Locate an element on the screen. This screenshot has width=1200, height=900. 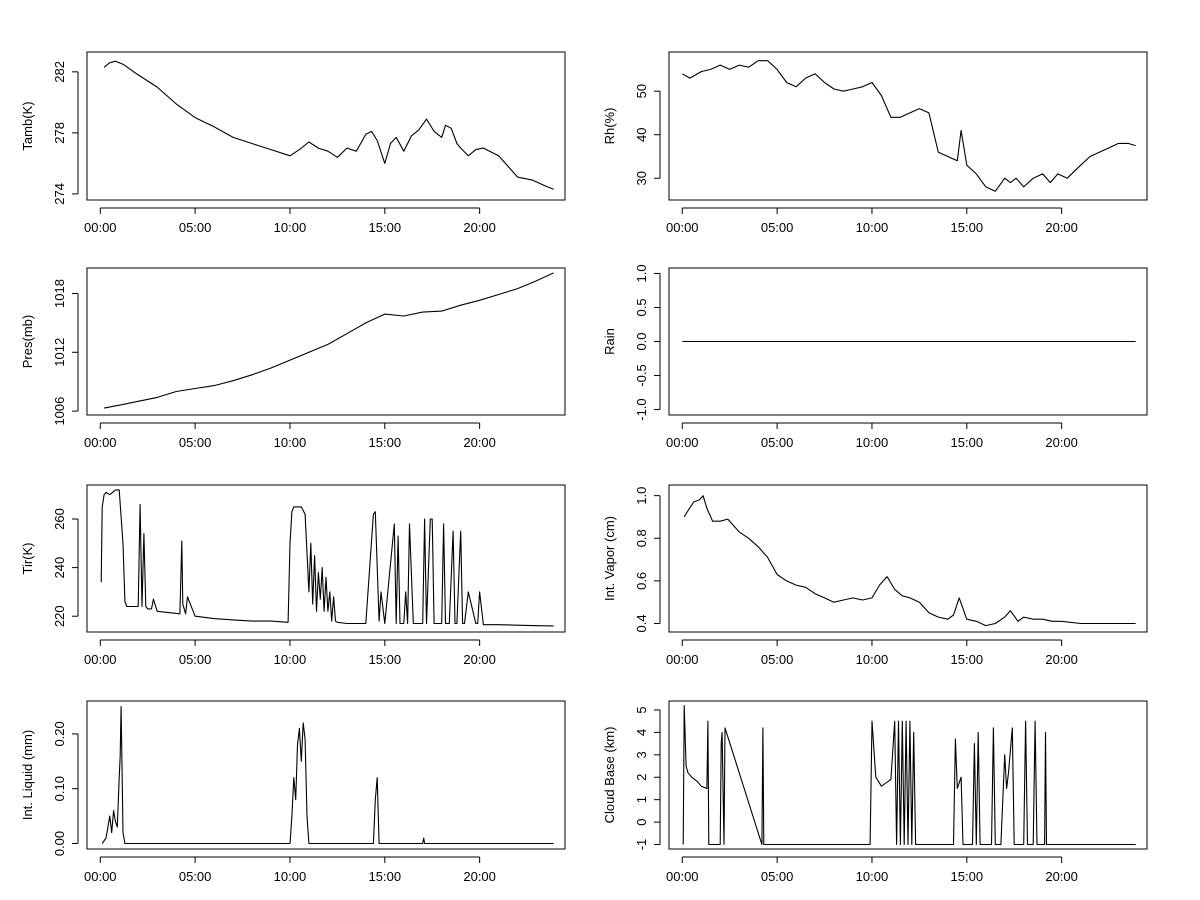
y-tick-label: 30 is located at coordinates (641, 178).